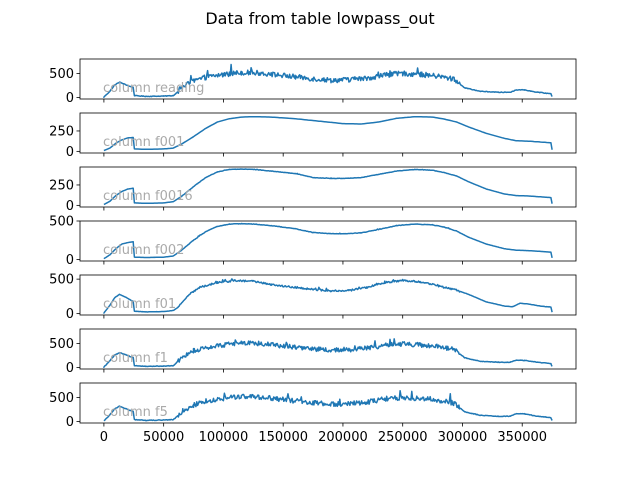  I want to click on subplot-3: column f0016 0 250, so click(313, 190).